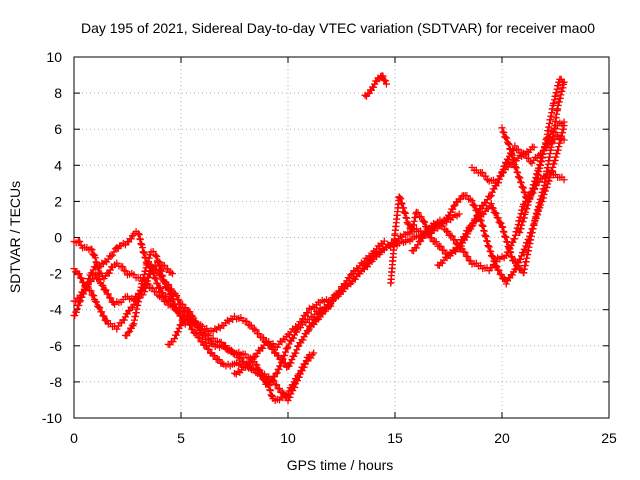 This screenshot has height=480, width=640. What do you see at coordinates (15, 237) in the screenshot?
I see `y-axis-label: SDTVAR / TECUs` at bounding box center [15, 237].